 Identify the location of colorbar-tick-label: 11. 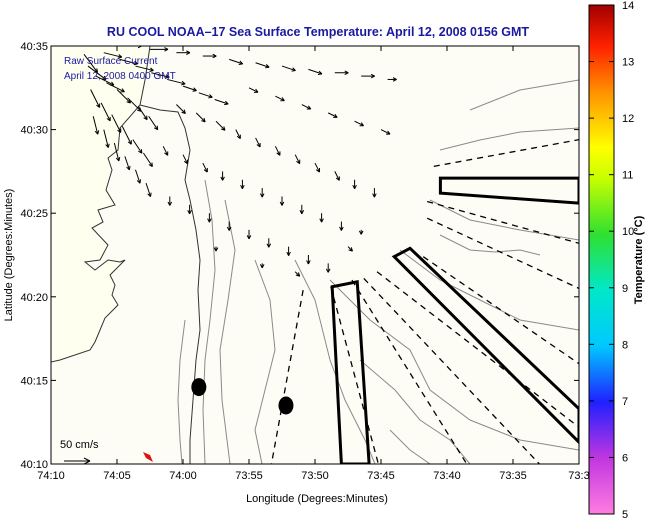
(627, 176).